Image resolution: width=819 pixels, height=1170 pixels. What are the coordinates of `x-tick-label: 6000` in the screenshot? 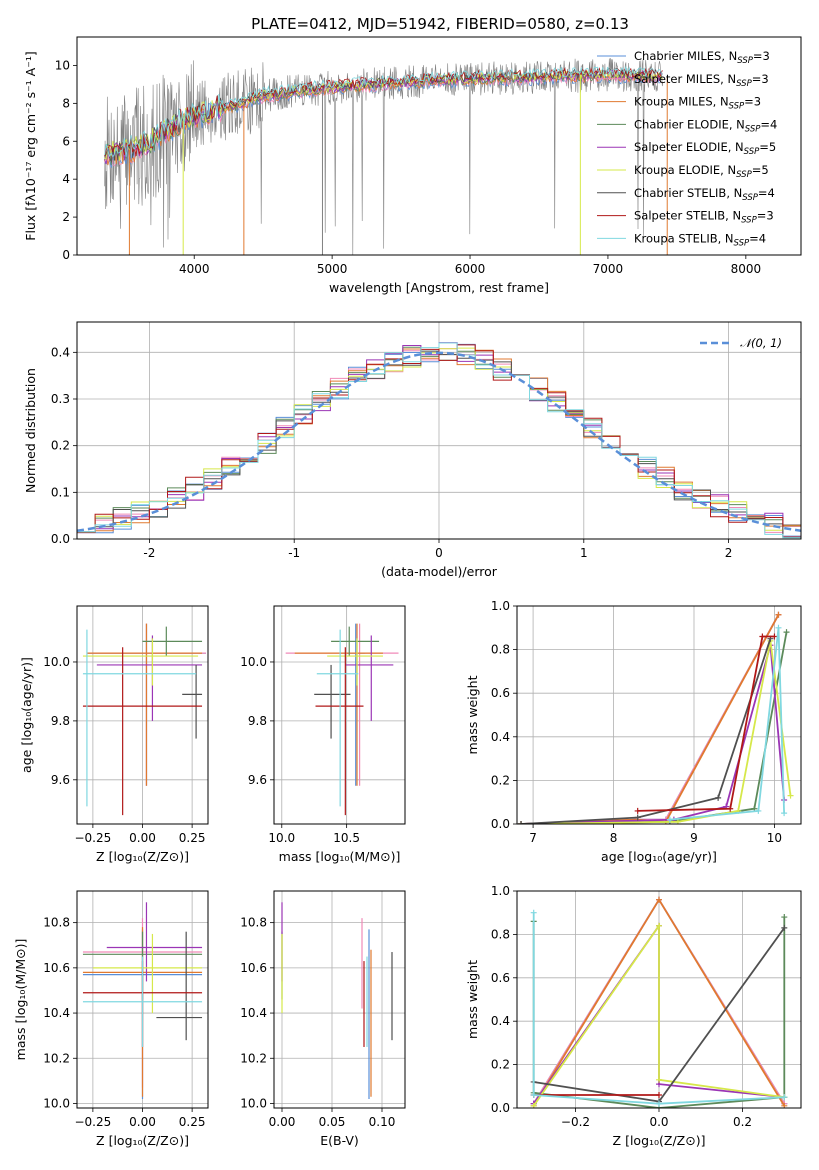 It's located at (470, 269).